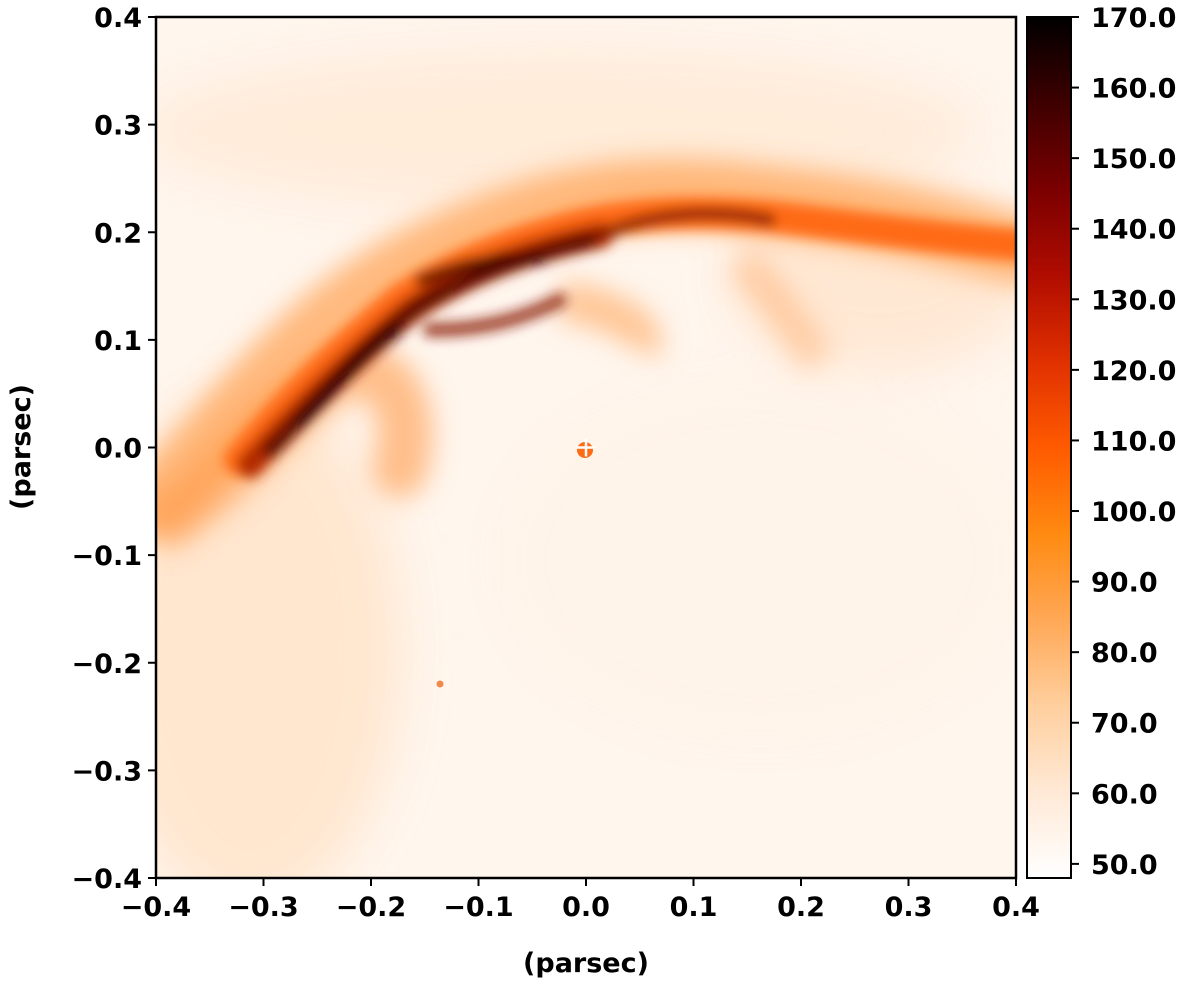 The width and height of the screenshot is (1200, 984). Describe the element at coordinates (156, 907) in the screenshot. I see `x-tick-label: −0.4` at that location.